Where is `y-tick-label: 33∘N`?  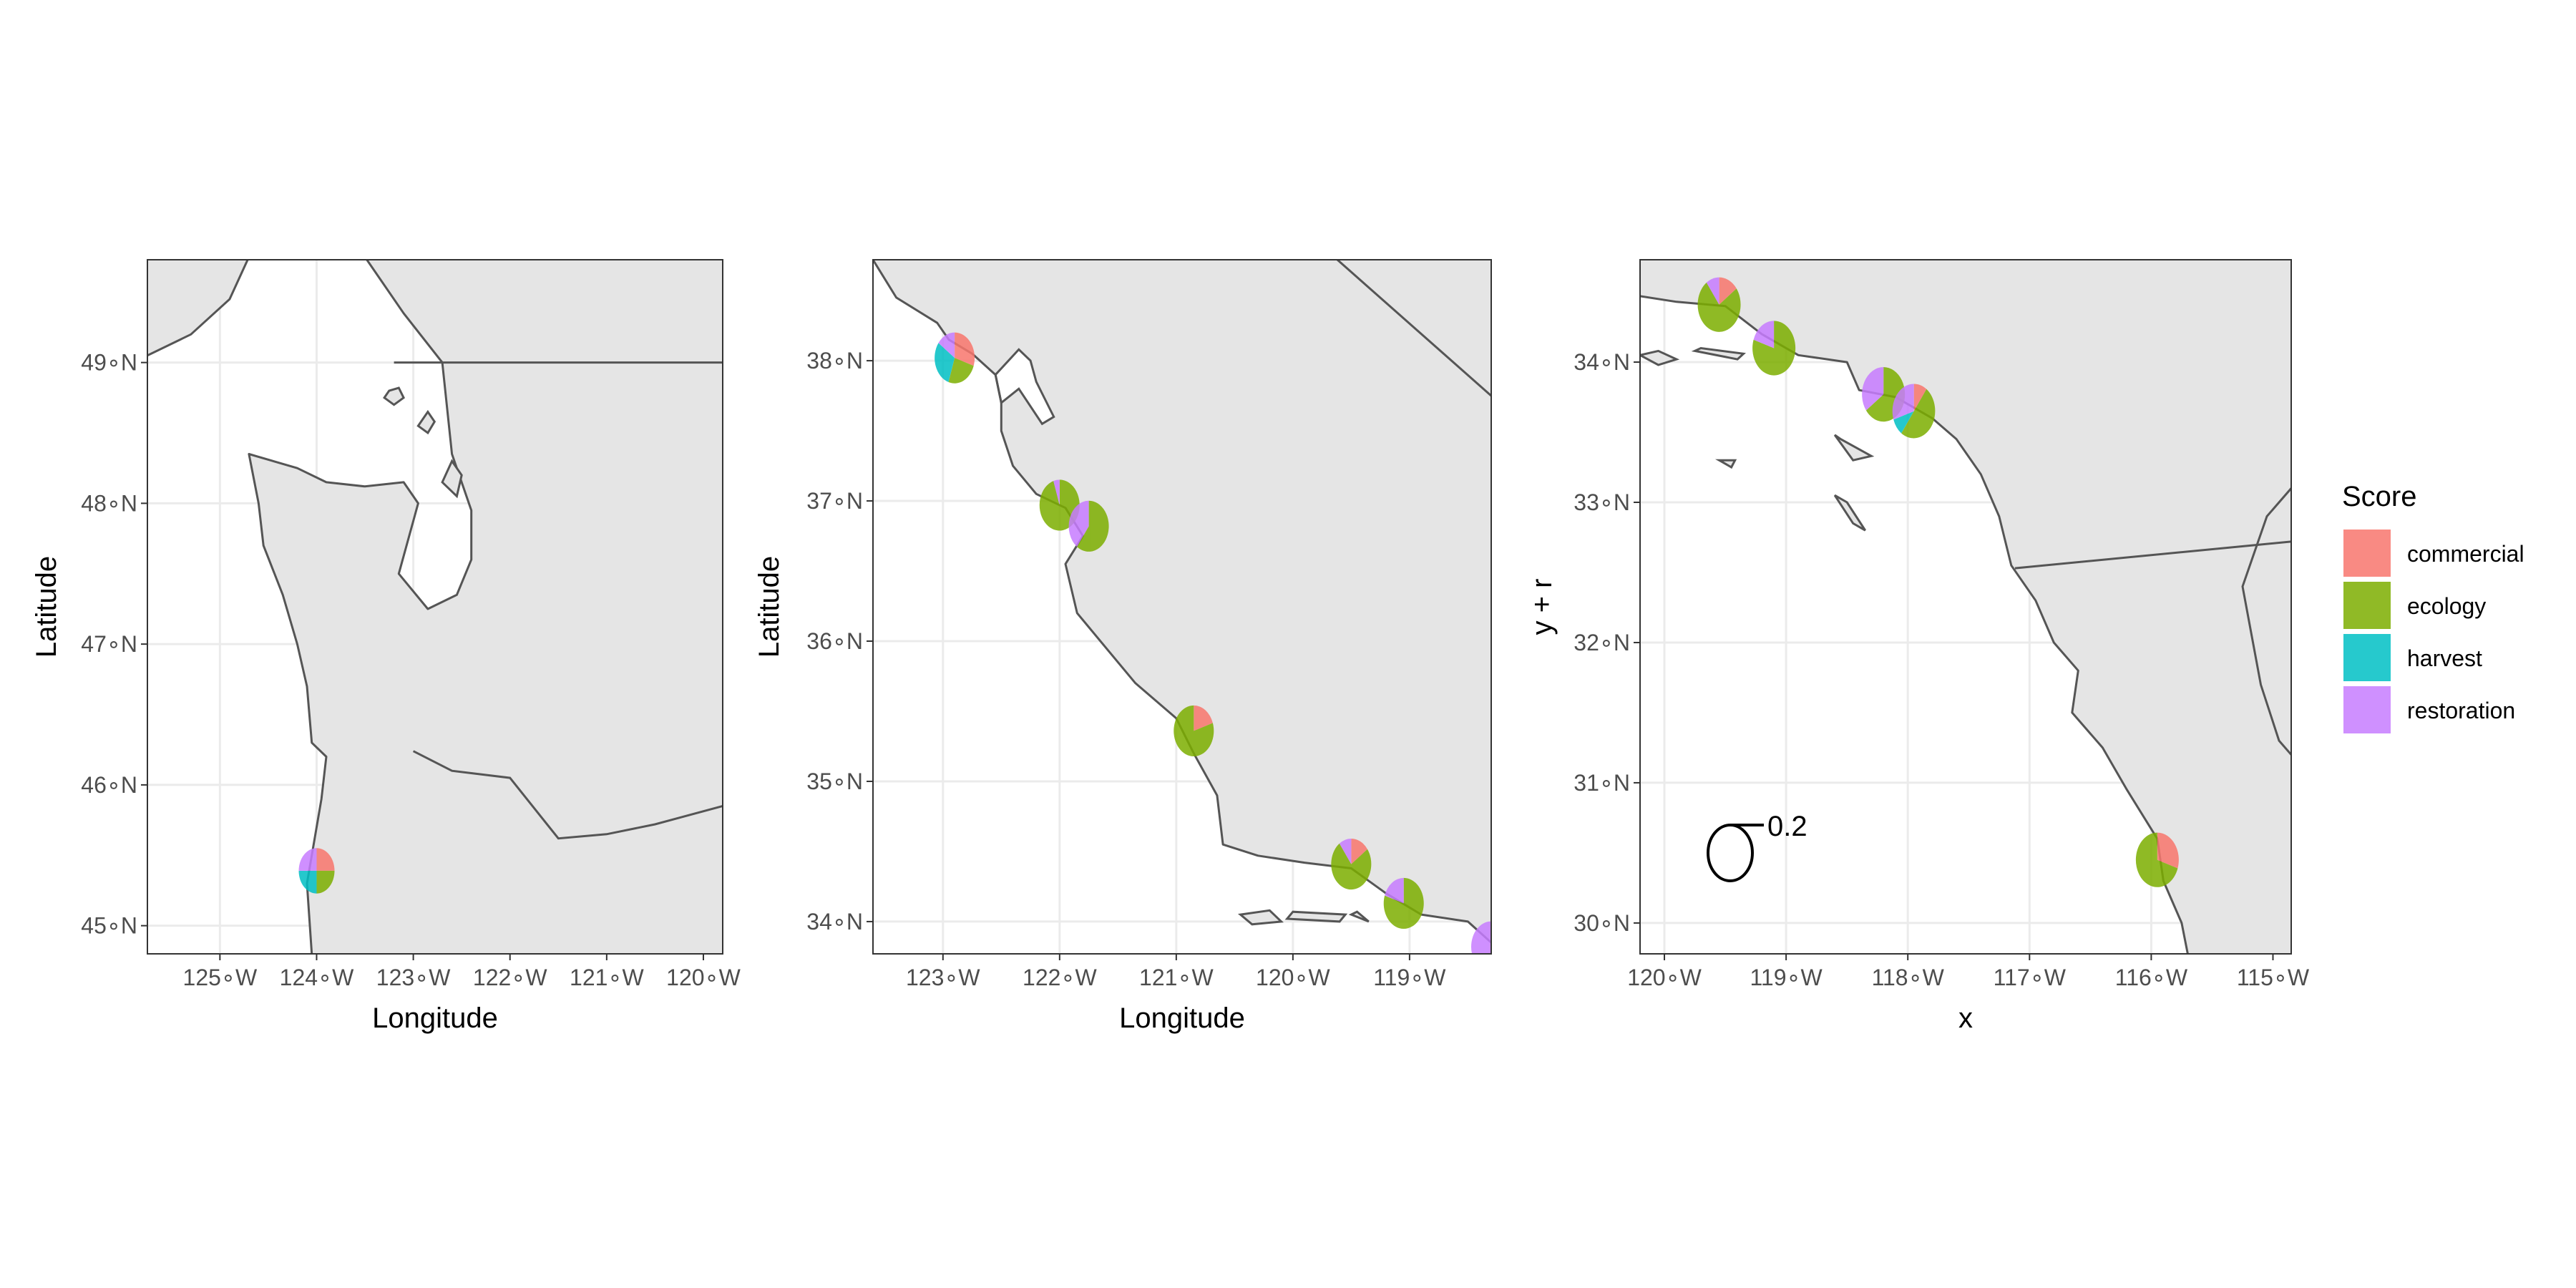 y-tick-label: 33∘N is located at coordinates (1602, 502).